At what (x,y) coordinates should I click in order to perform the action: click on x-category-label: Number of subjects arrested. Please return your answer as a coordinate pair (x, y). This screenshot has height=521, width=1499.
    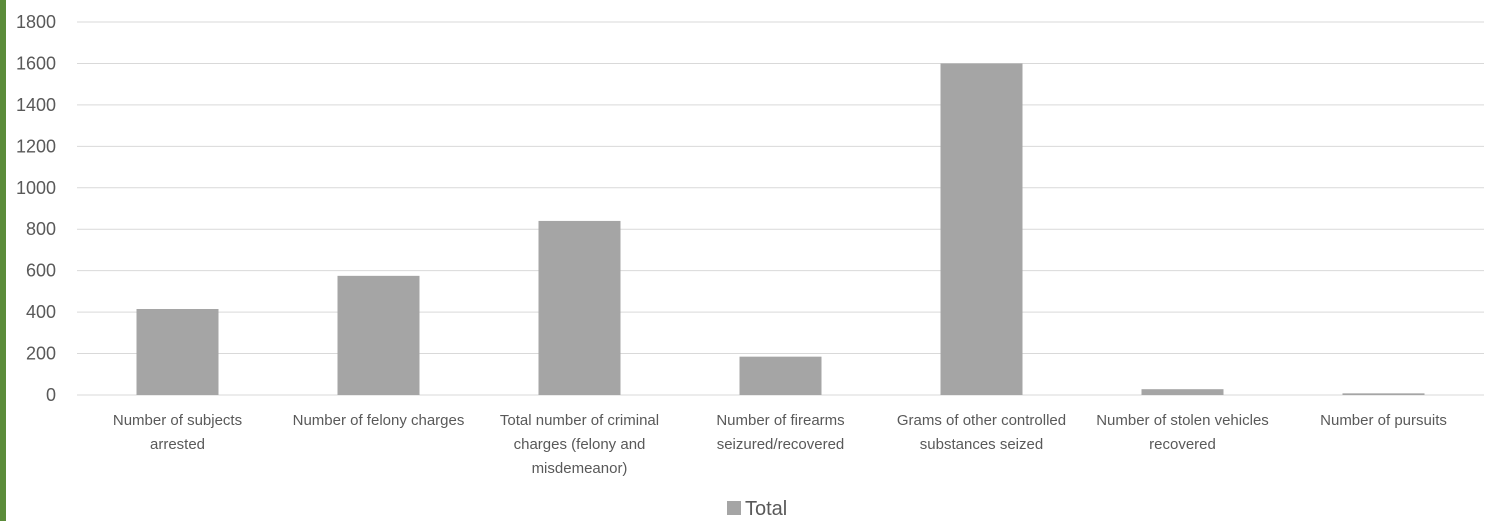
    Looking at the image, I should click on (177, 432).